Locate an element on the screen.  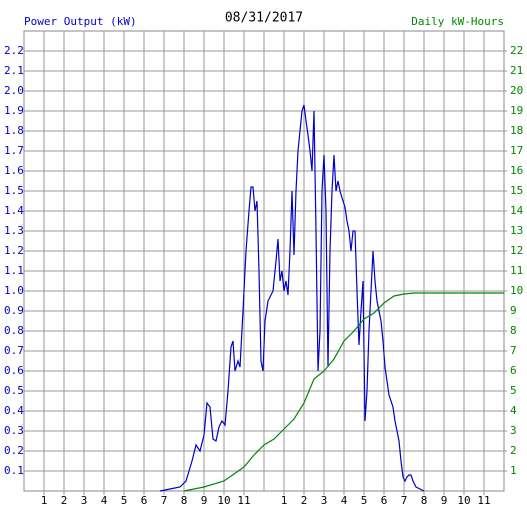
y2-tick-label: 13 is located at coordinates (516, 230).